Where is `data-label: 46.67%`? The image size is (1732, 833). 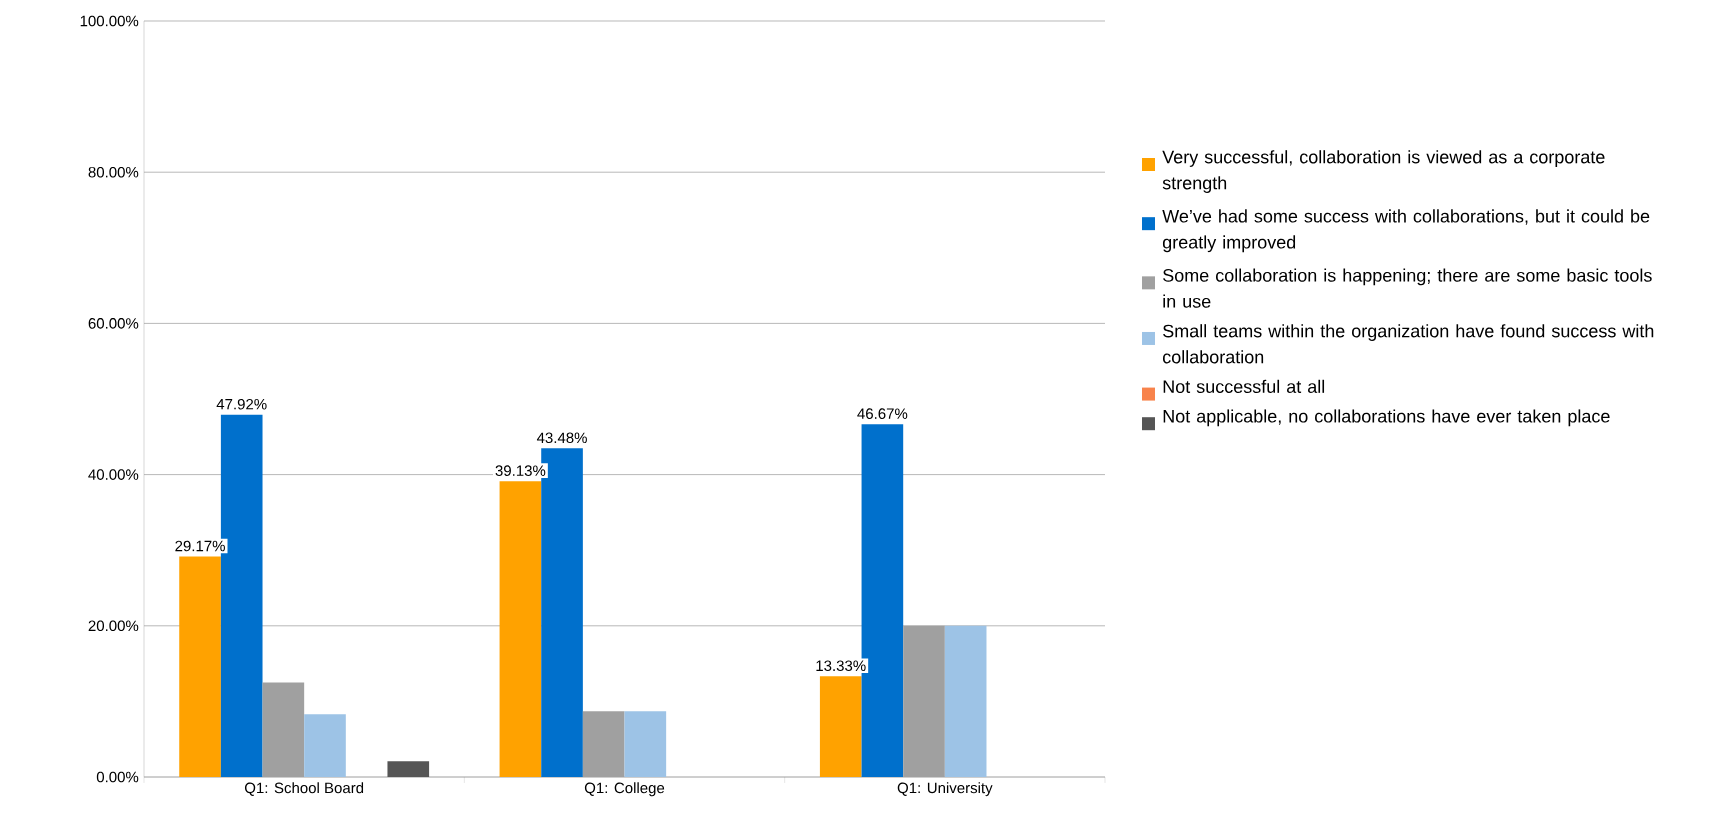
data-label: 46.67% is located at coordinates (882, 413).